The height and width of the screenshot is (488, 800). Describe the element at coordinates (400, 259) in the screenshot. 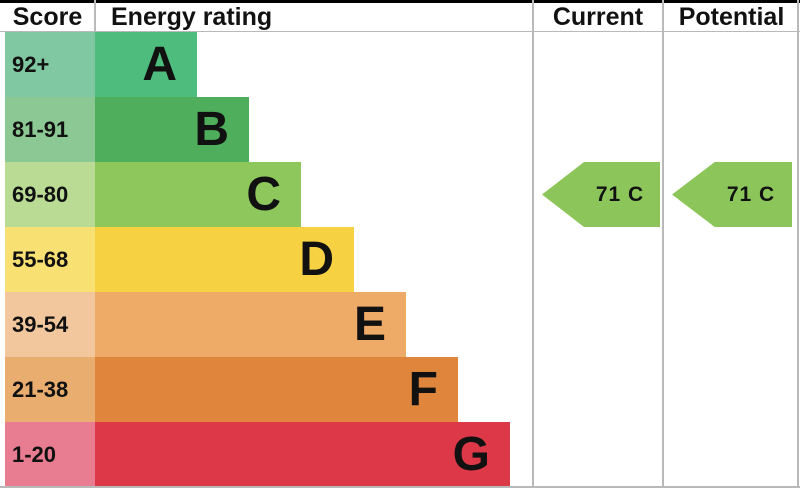

I see `band-row-d: 55-68 D` at that location.